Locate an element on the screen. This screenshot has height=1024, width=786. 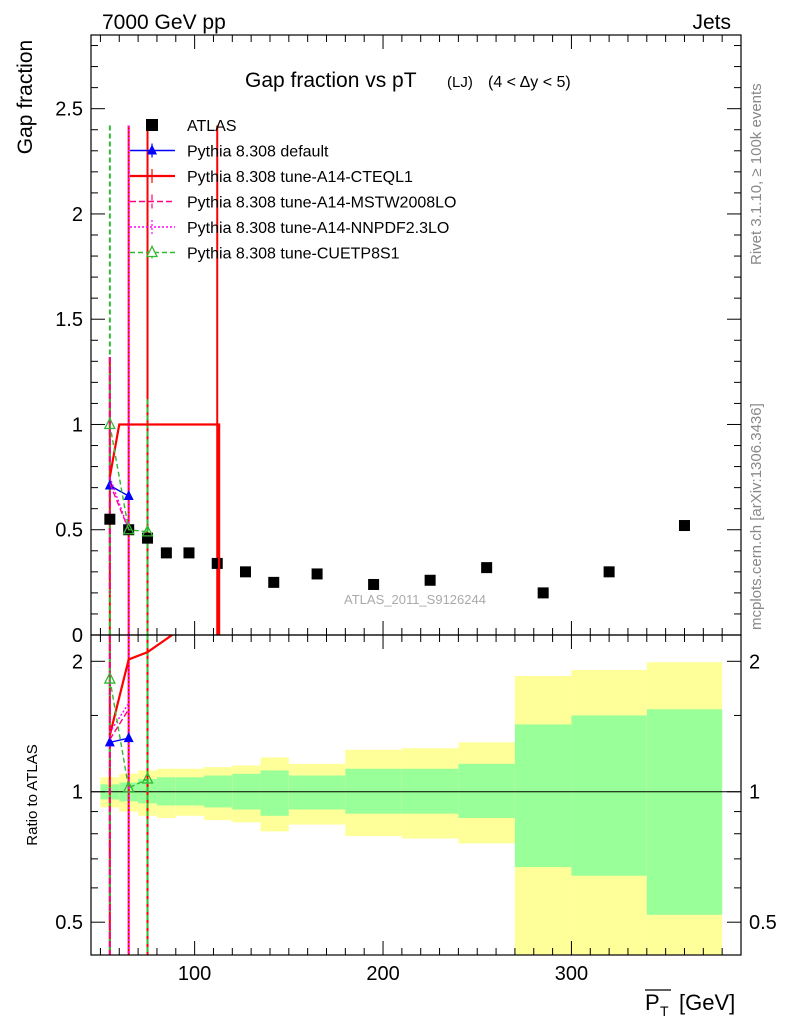
ratio-line-pythia-8-308-tune-a14-mstw2008lo is located at coordinates (119, 724).